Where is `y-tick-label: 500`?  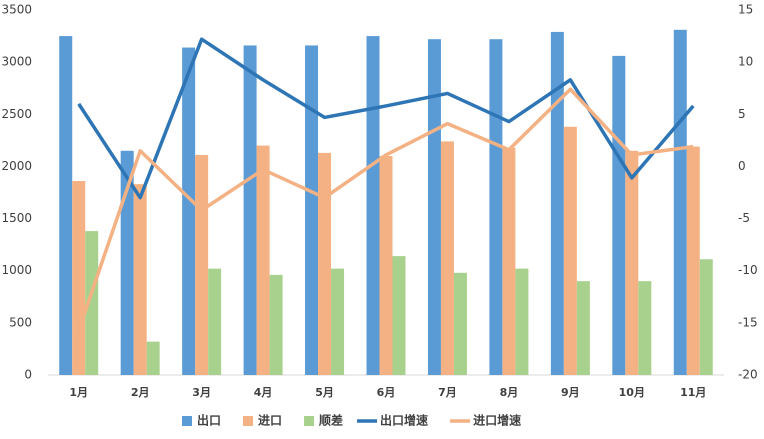 y-tick-label: 500 is located at coordinates (20, 322).